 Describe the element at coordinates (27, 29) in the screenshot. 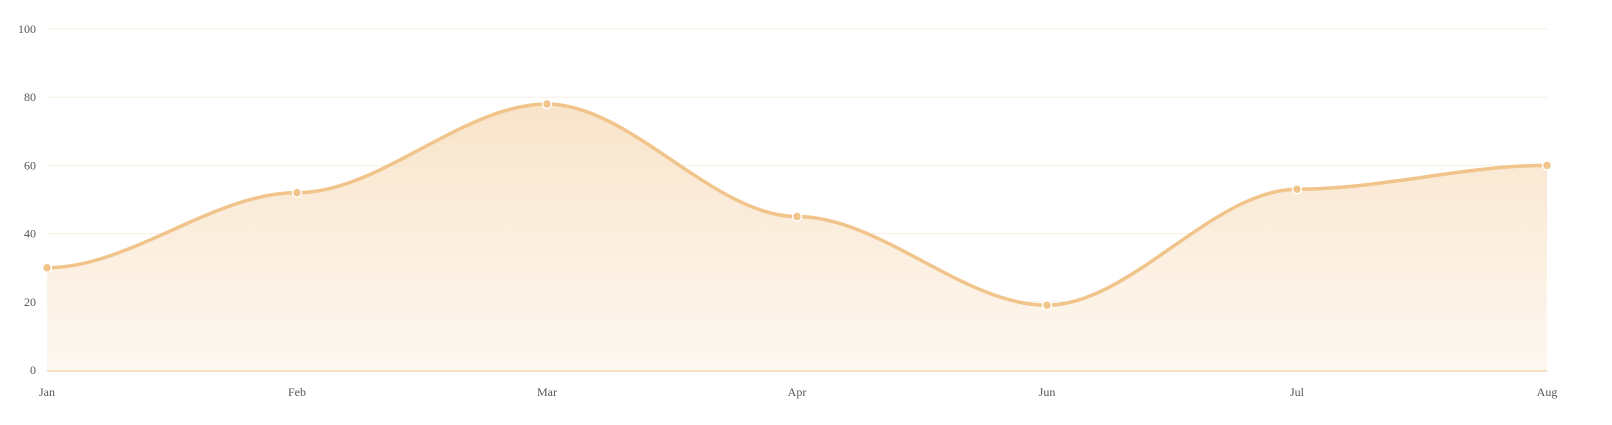

I see `y-tick-label: 100` at that location.